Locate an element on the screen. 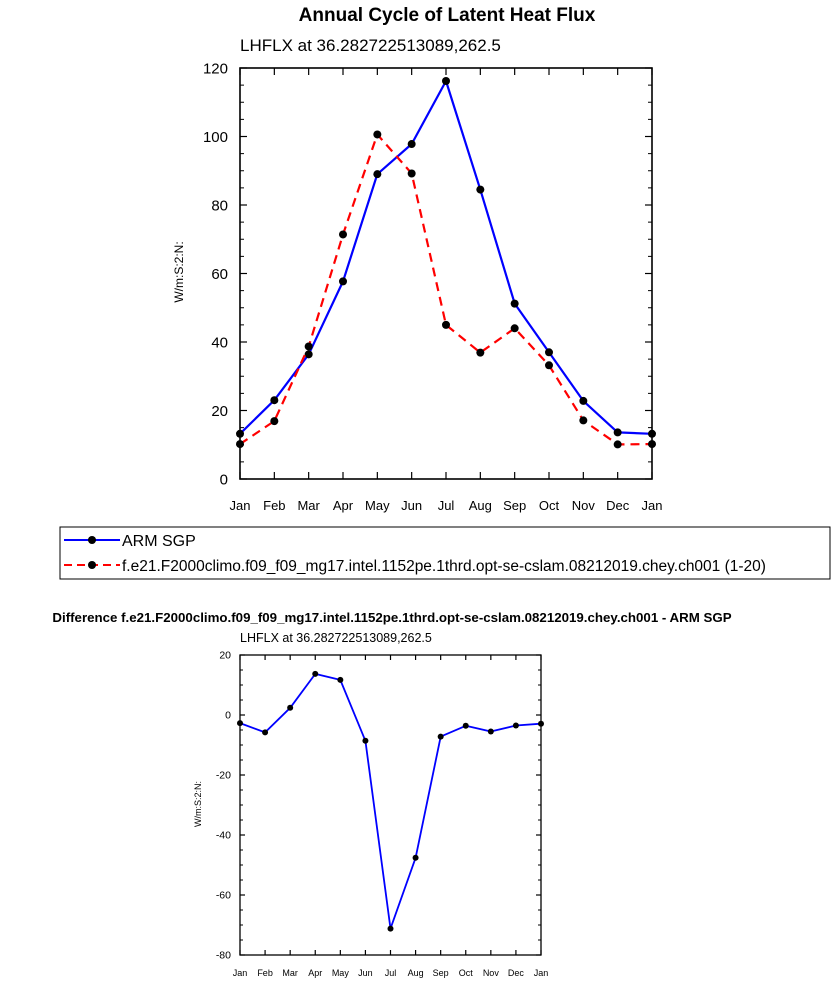  legend-box is located at coordinates (445, 553).